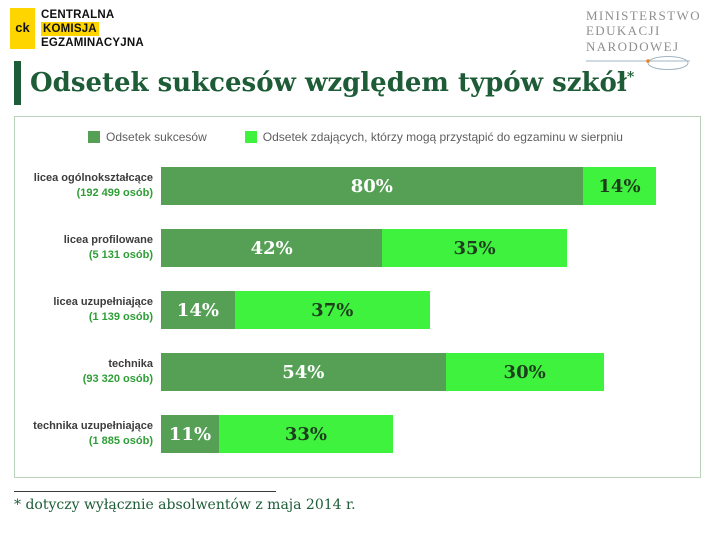  I want to click on category-count: (192 499 osób), so click(114, 193).